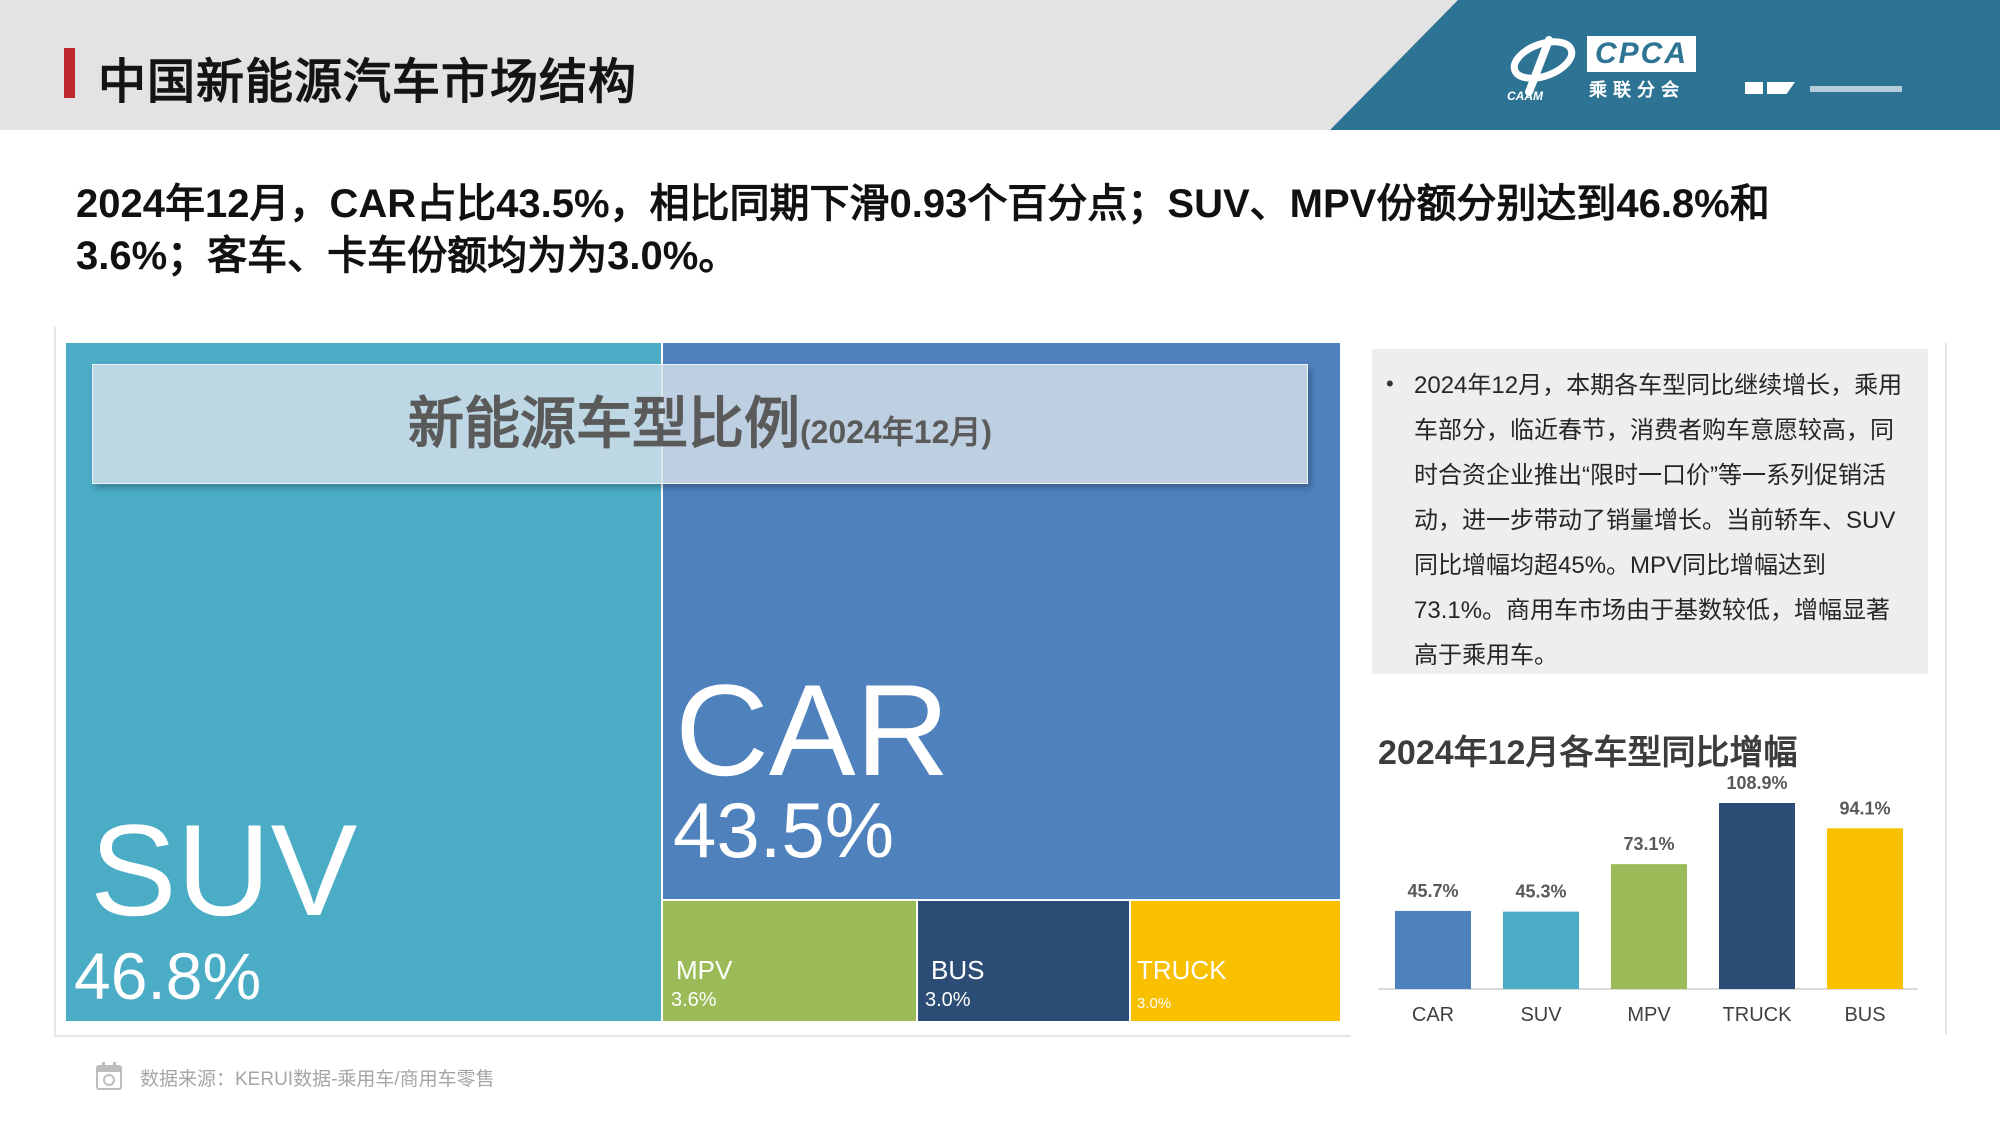 This screenshot has width=2000, height=1125. Describe the element at coordinates (1541, 1015) in the screenshot. I see `bar-category-label: SUV` at that location.